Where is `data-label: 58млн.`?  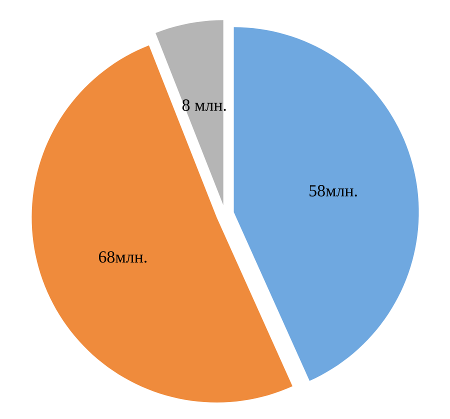 data-label: 58млн. is located at coordinates (333, 191).